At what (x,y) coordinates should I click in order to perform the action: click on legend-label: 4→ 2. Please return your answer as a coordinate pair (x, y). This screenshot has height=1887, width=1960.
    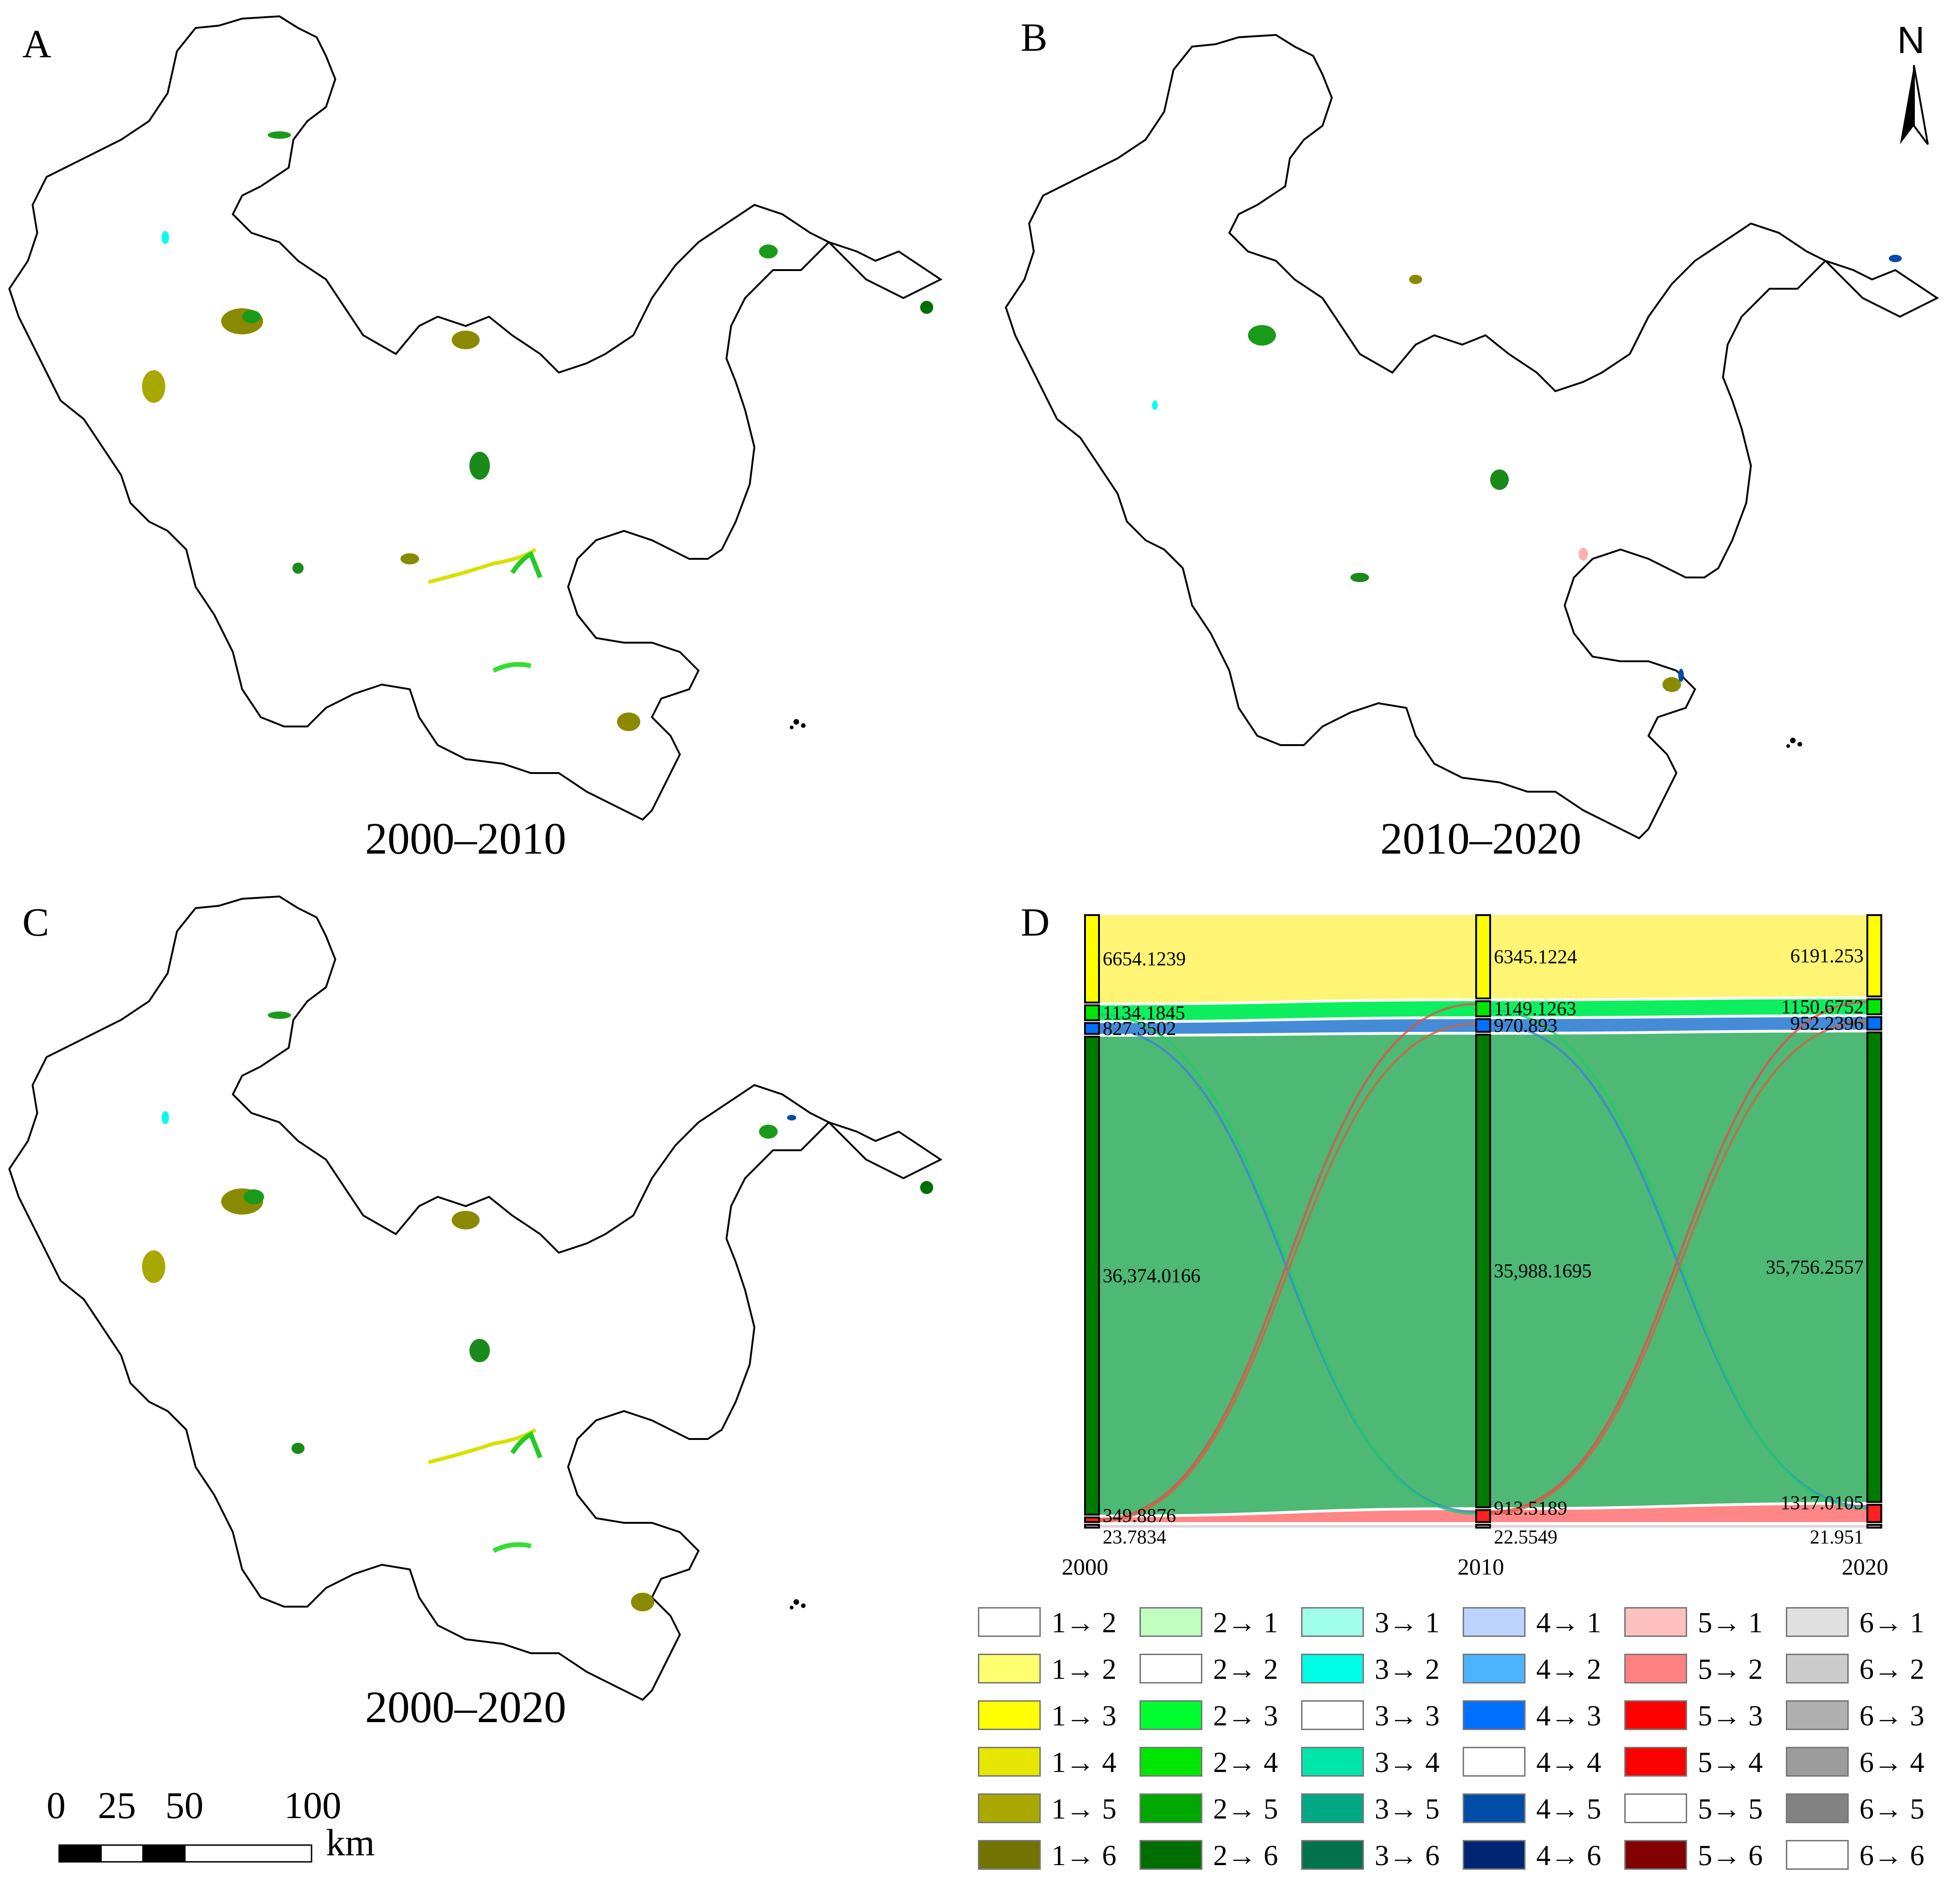
    Looking at the image, I should click on (1568, 1670).